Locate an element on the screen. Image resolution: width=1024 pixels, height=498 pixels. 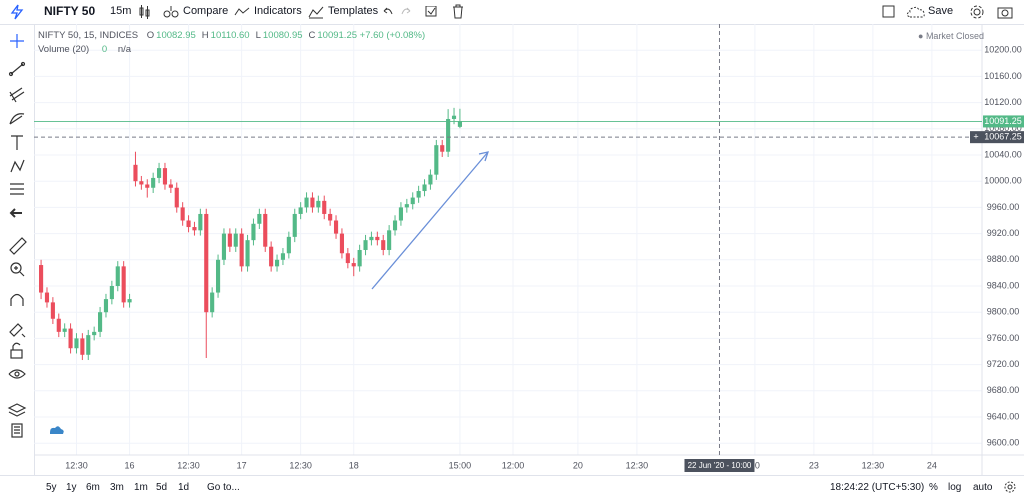
crosshair-price-tag is located at coordinates (997, 137).